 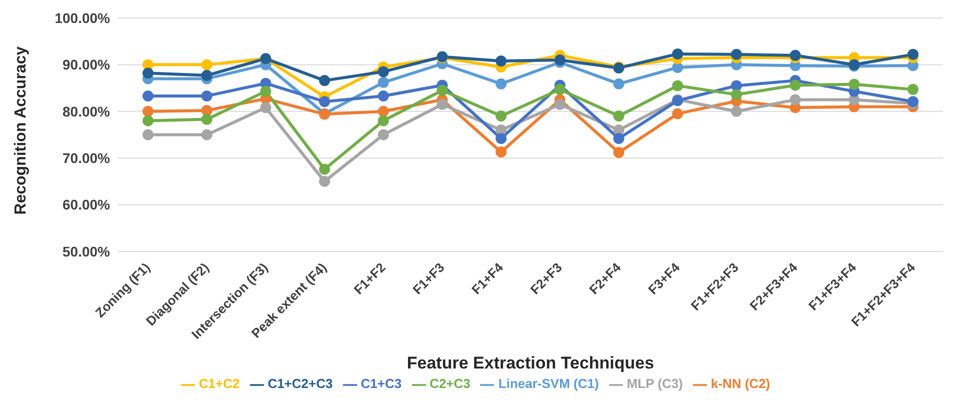 I want to click on legend-label: C2+C3, so click(x=450, y=384).